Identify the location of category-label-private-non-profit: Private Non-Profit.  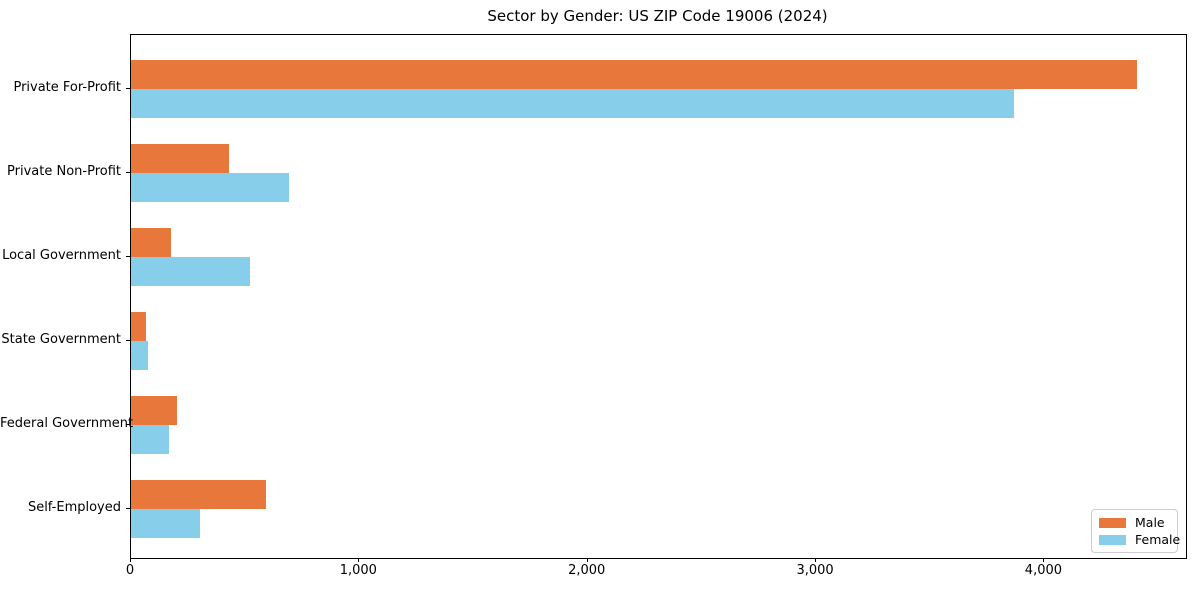
(64, 171).